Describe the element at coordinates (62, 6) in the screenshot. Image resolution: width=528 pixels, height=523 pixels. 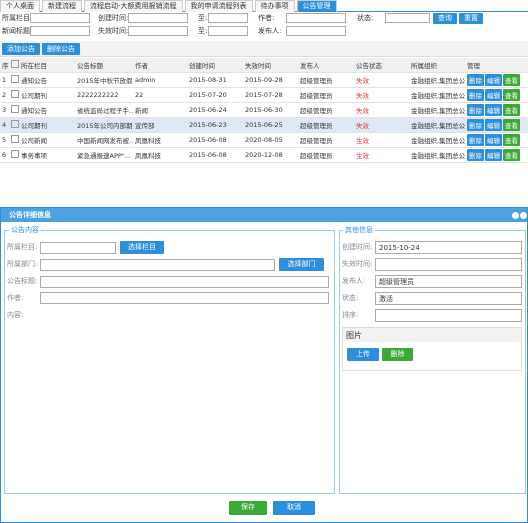
I see `tab: 新建流程` at that location.